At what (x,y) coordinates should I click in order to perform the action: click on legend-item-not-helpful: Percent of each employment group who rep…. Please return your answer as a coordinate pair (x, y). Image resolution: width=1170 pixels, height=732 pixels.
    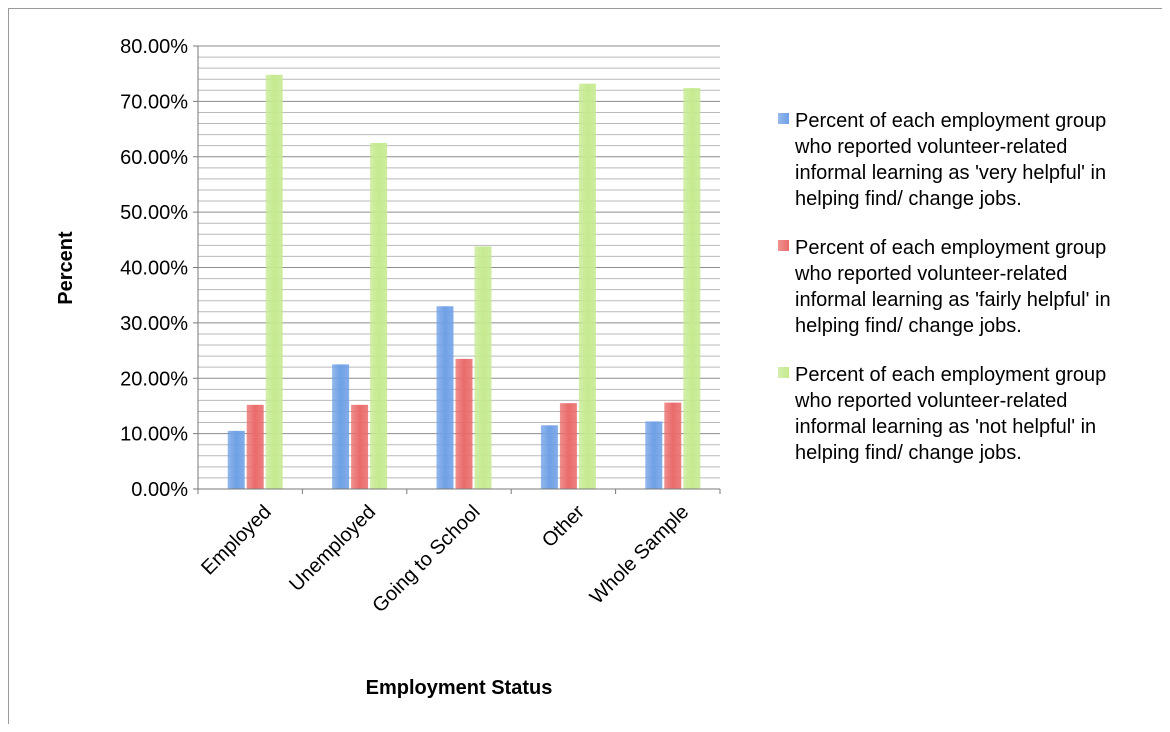
    Looking at the image, I should click on (958, 414).